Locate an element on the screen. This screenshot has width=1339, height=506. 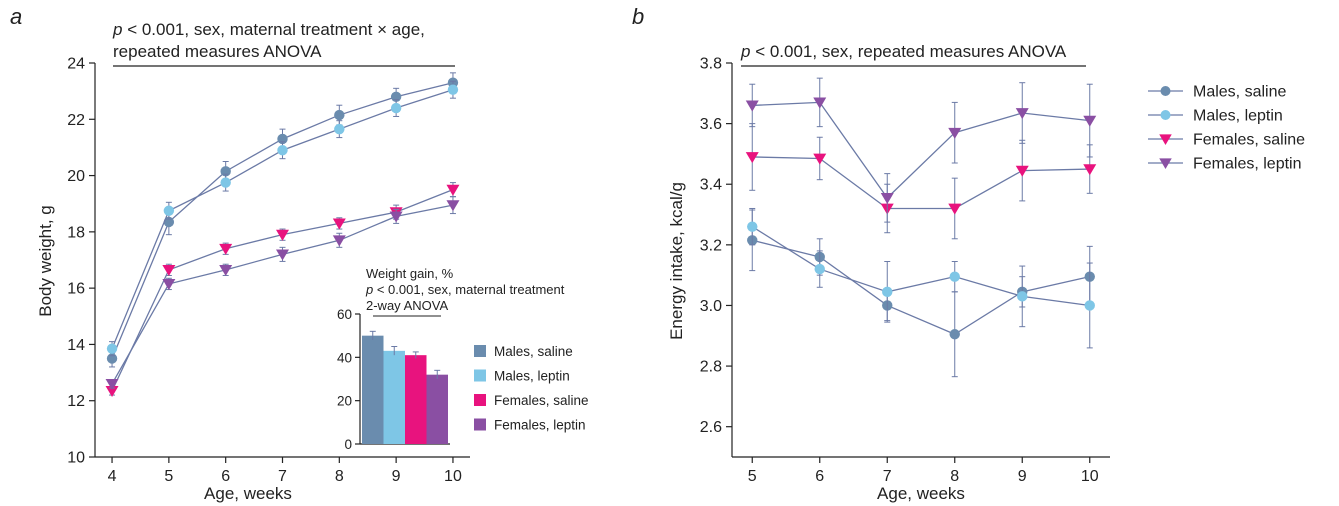
inset-bar-males_saline is located at coordinates (373, 389).